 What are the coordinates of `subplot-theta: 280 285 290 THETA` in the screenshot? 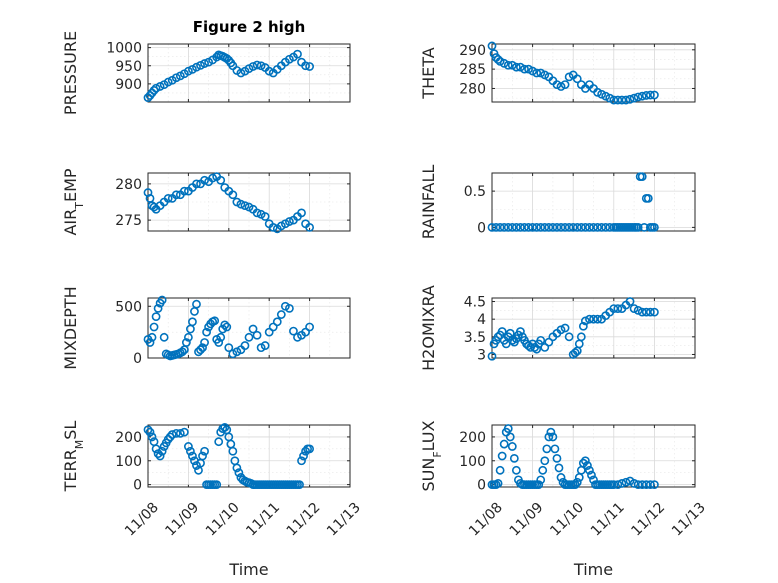 It's located at (557, 73).